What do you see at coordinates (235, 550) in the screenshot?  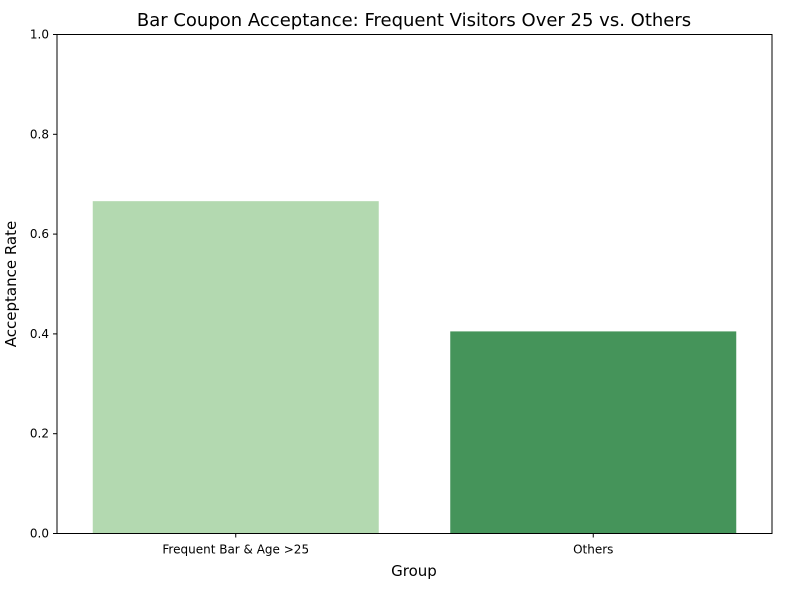 I see `x-tick-label: Frequent Bar & Age >25` at bounding box center [235, 550].